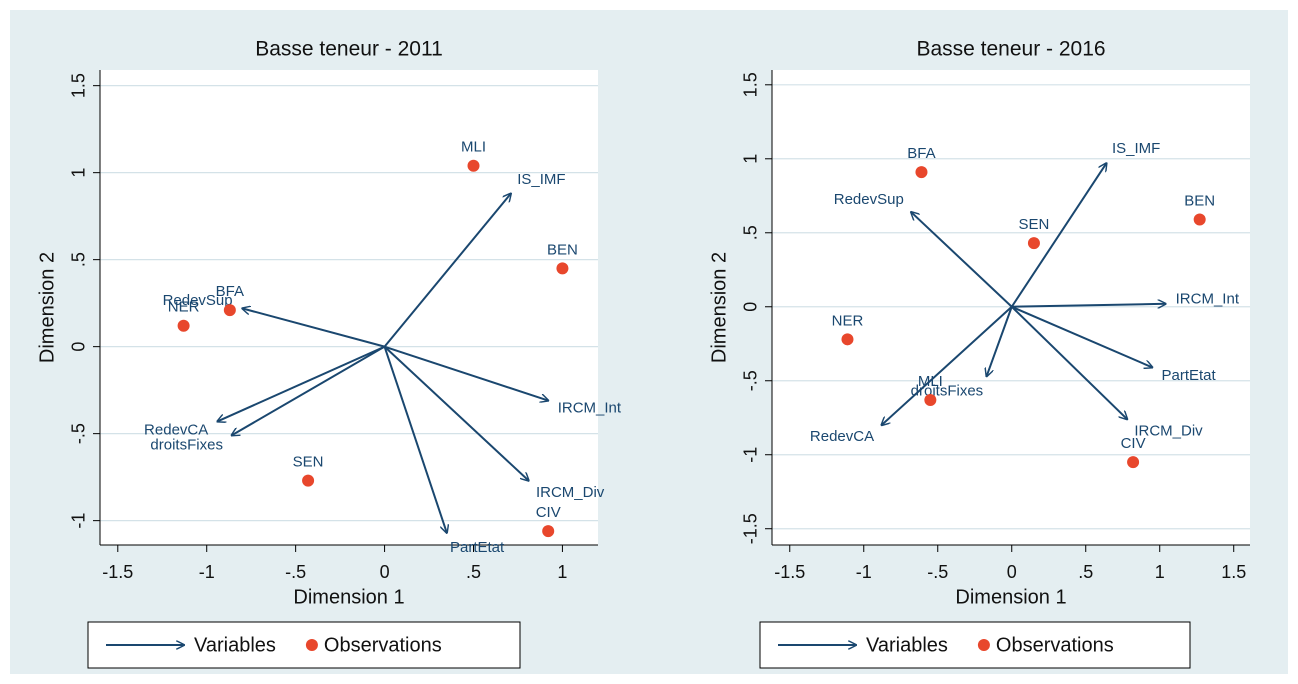 The height and width of the screenshot is (684, 1298). What do you see at coordinates (1233, 572) in the screenshot?
I see `x-tick-label: 1.5` at bounding box center [1233, 572].